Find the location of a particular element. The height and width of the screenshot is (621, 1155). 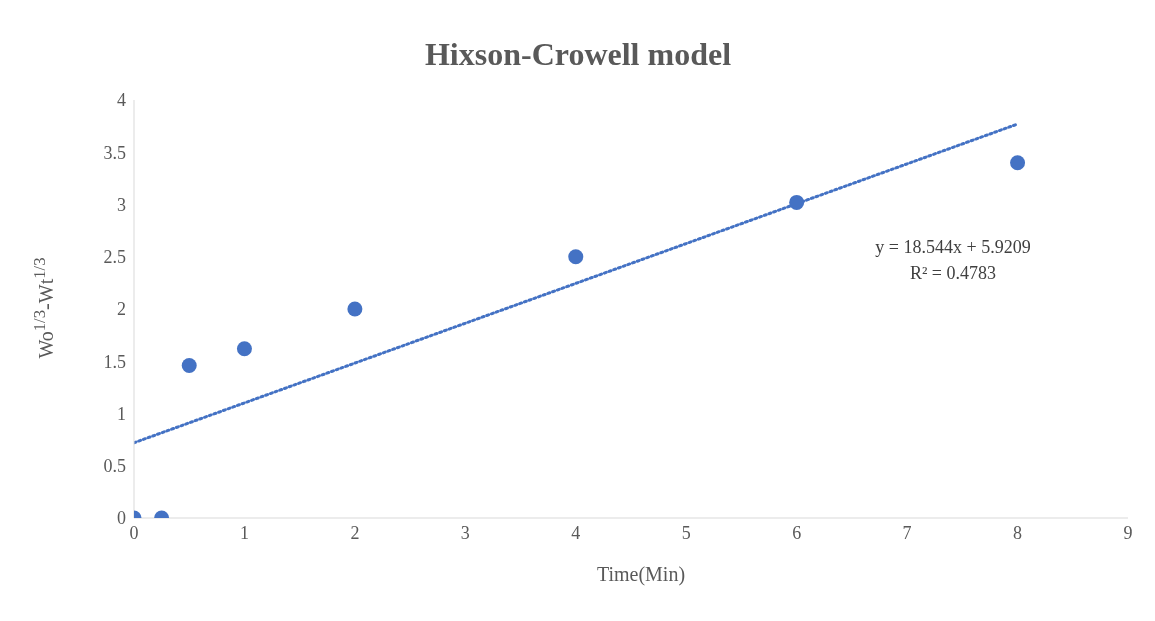

x-tick-label: 6 is located at coordinates (797, 532).